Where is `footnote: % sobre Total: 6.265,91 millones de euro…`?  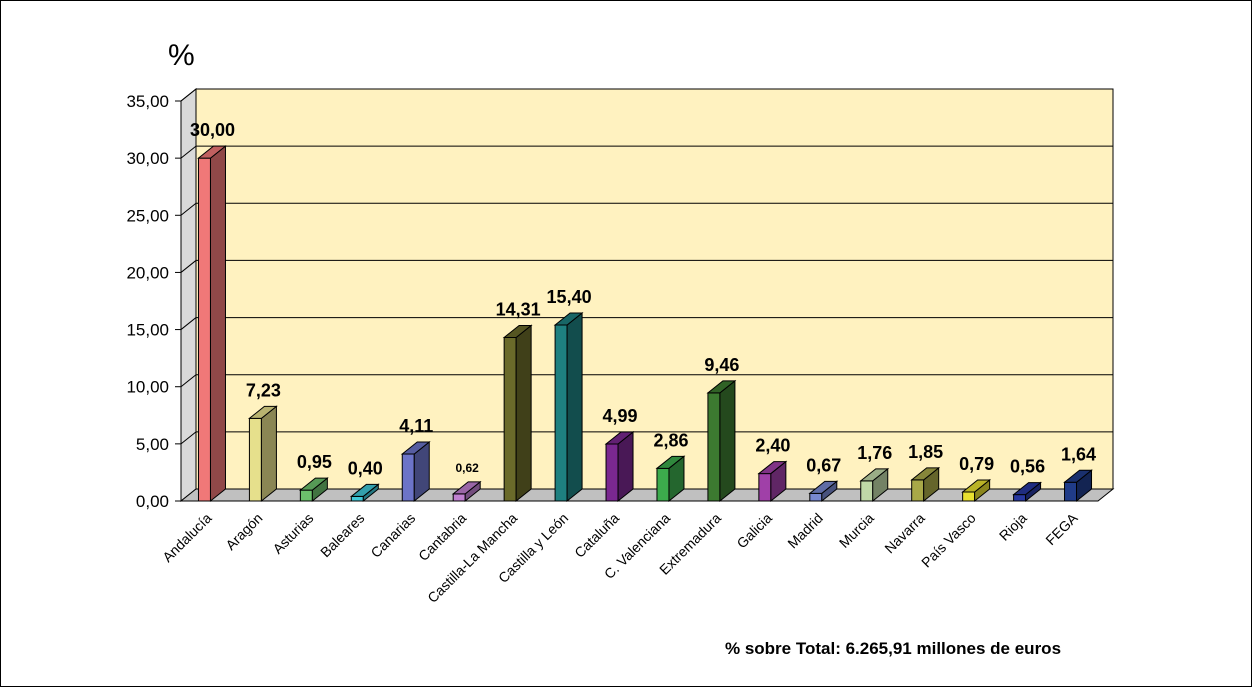 footnote: % sobre Total: 6.265,91 millones de euro… is located at coordinates (893, 648).